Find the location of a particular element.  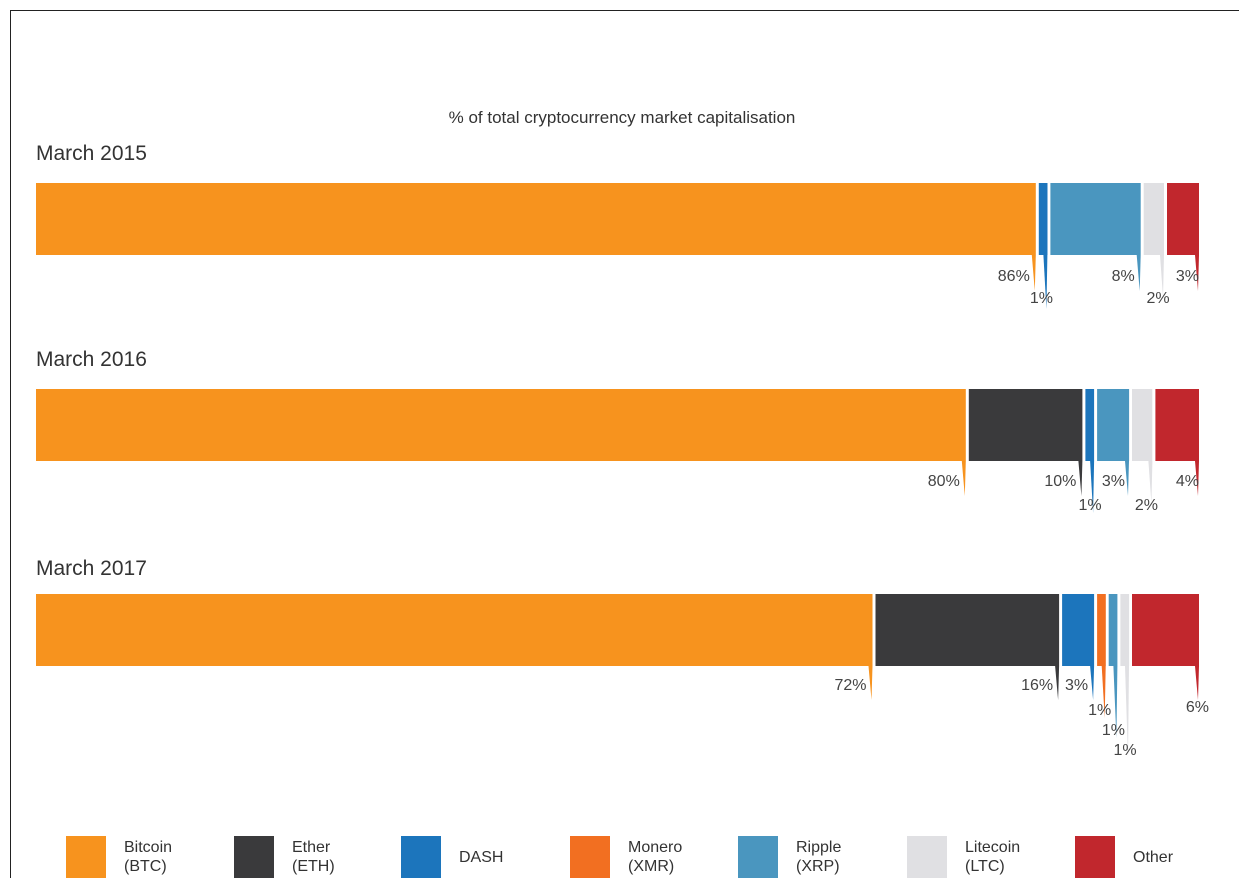

legend-label: Bitcoin (BTC) is located at coordinates (148, 857).